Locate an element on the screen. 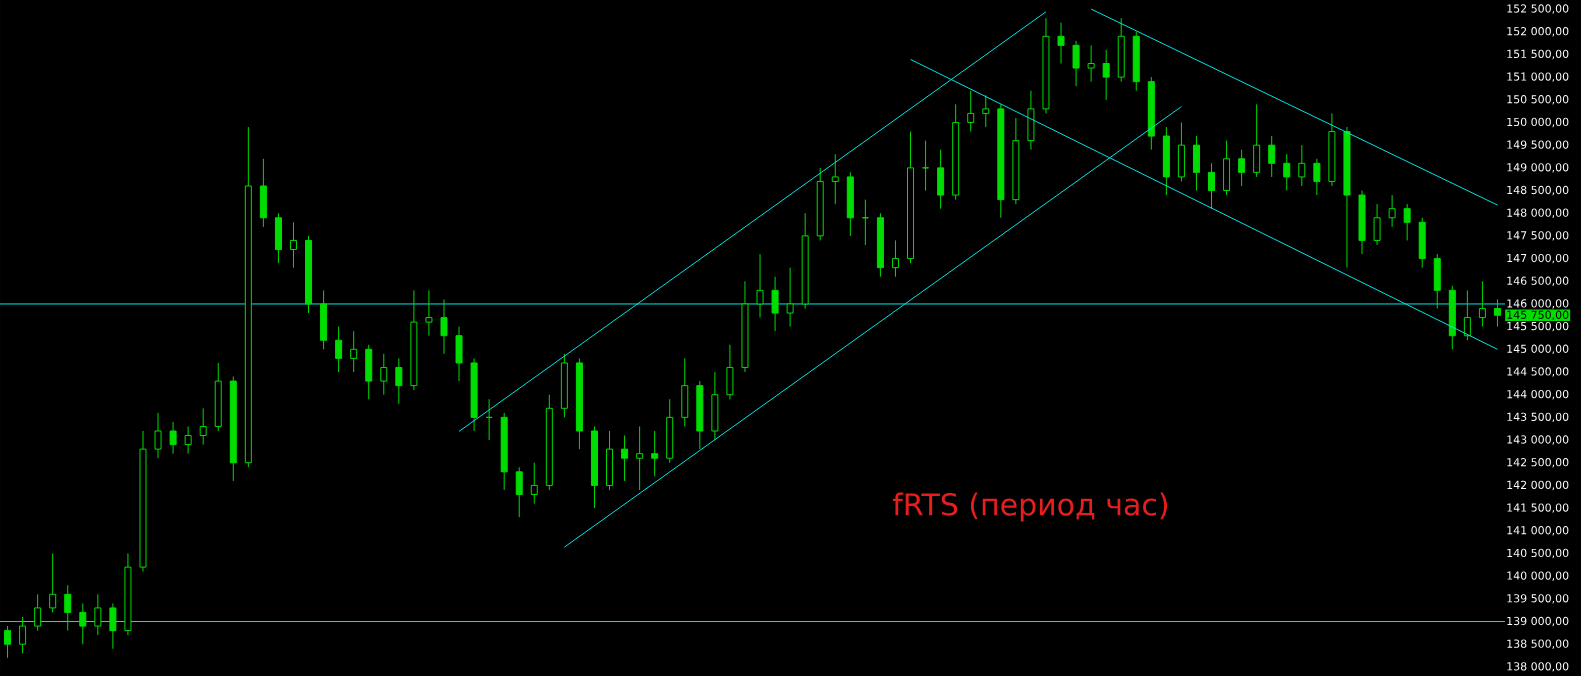 The image size is (1581, 676). y-tick-label: 140 000,00 is located at coordinates (1538, 576).